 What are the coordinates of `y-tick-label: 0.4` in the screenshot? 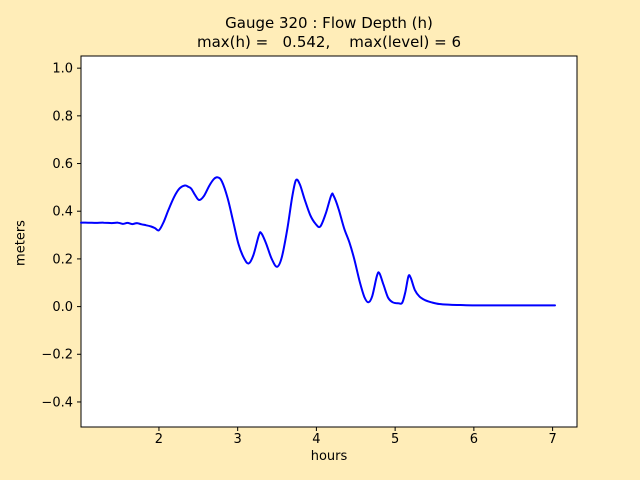 It's located at (62, 212).